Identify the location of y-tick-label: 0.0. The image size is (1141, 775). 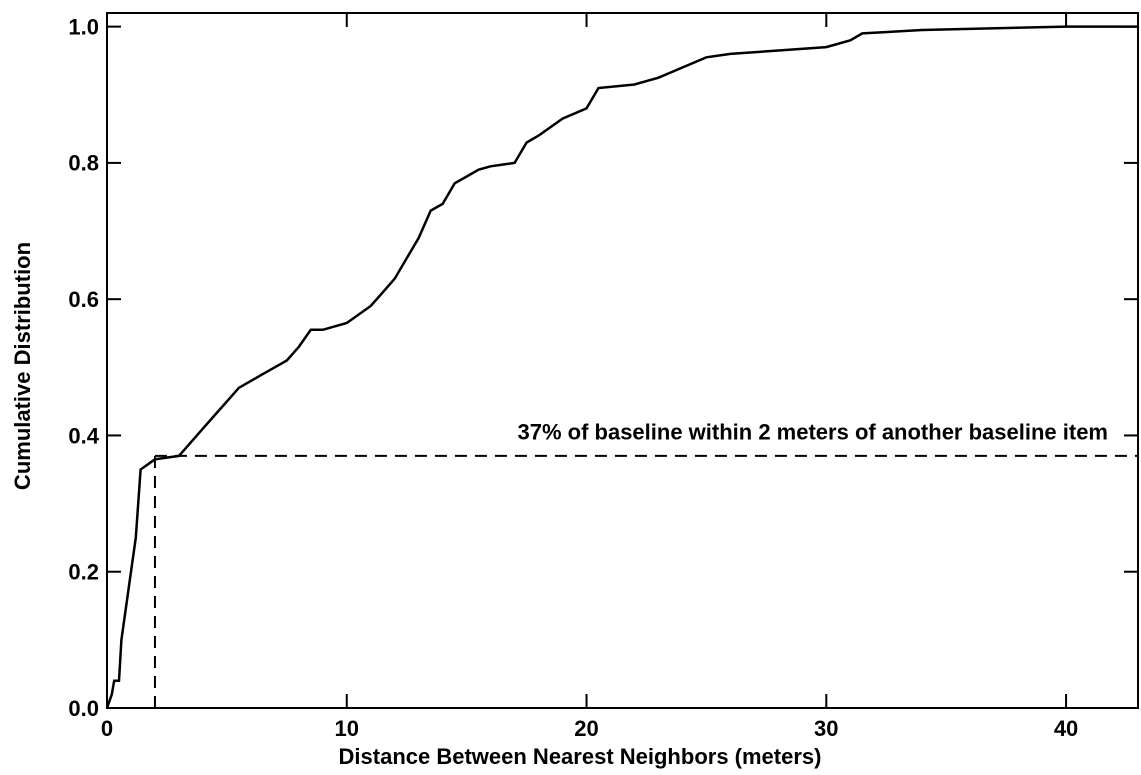
(83, 708).